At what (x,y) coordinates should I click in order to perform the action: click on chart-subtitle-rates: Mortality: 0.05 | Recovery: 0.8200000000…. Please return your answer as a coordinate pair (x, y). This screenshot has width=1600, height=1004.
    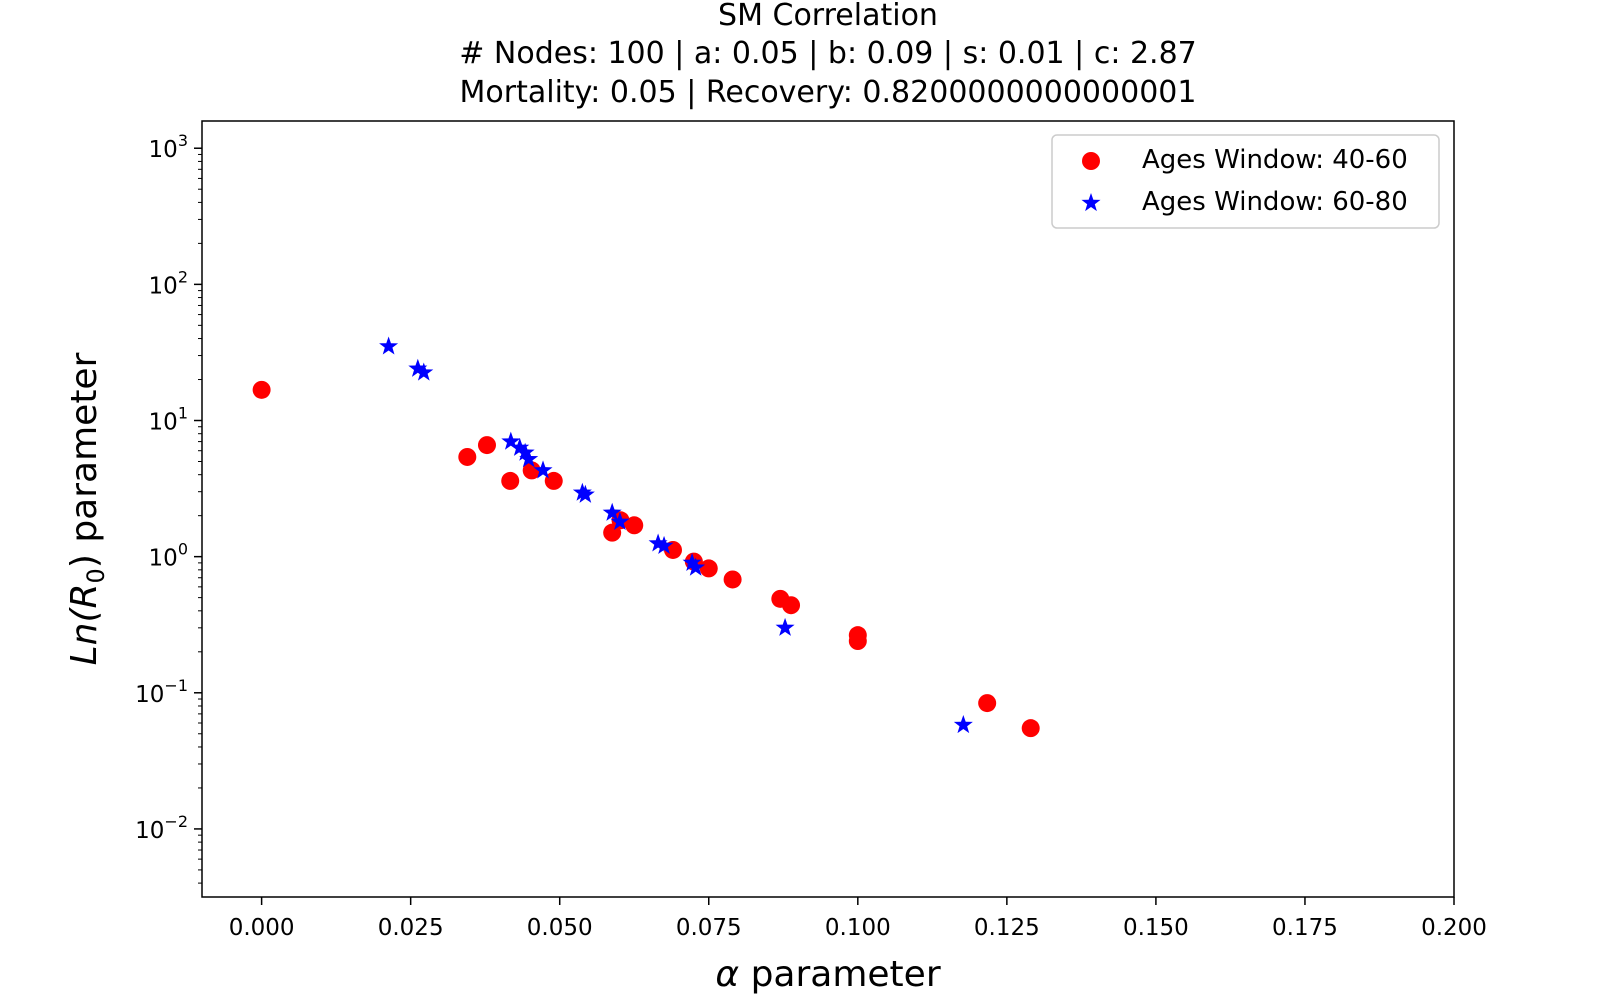
    Looking at the image, I should click on (828, 92).